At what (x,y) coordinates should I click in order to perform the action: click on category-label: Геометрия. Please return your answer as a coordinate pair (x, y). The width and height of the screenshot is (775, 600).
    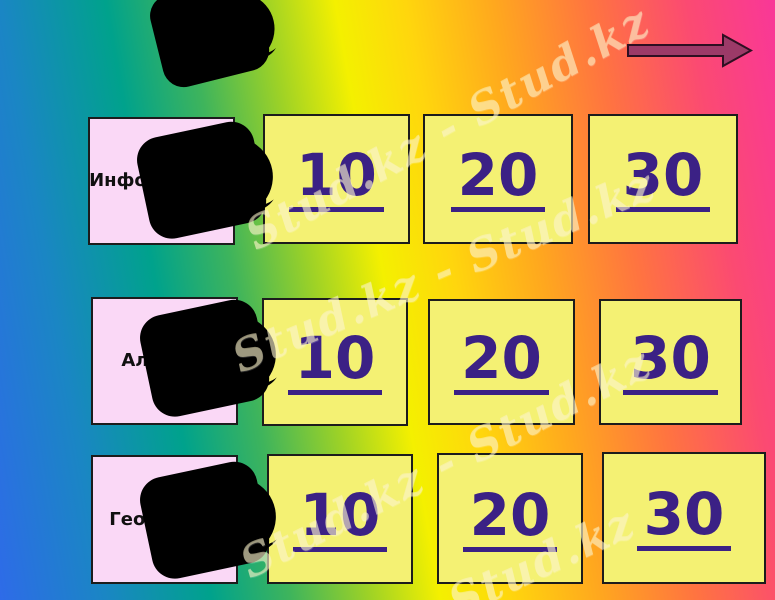
    Looking at the image, I should click on (164, 519).